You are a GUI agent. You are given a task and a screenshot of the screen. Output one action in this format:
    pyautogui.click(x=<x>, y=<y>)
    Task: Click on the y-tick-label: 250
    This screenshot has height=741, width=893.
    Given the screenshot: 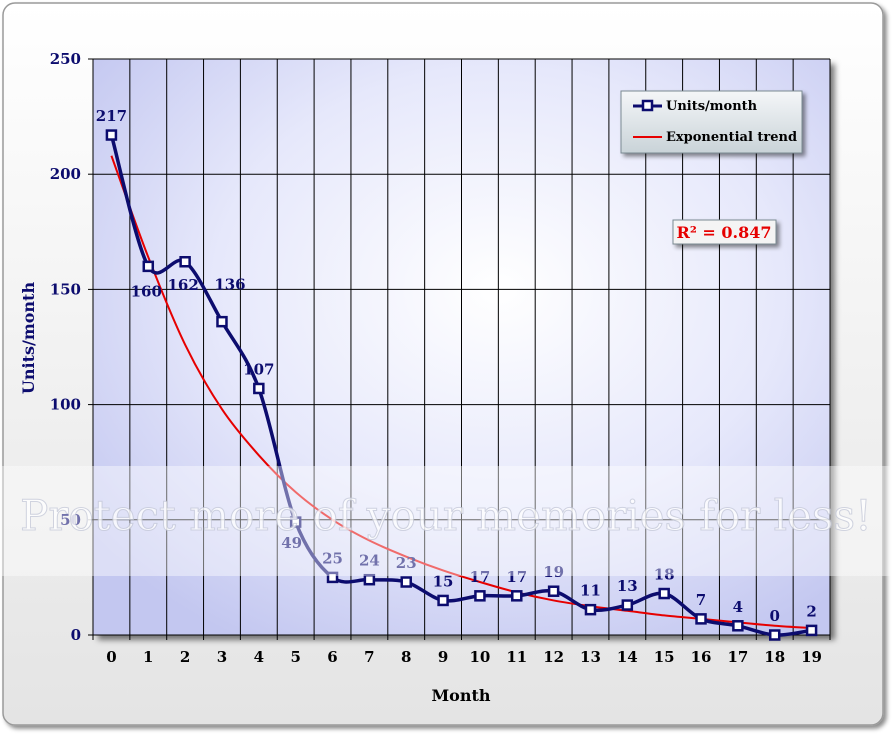 What is the action you would take?
    pyautogui.click(x=65, y=59)
    